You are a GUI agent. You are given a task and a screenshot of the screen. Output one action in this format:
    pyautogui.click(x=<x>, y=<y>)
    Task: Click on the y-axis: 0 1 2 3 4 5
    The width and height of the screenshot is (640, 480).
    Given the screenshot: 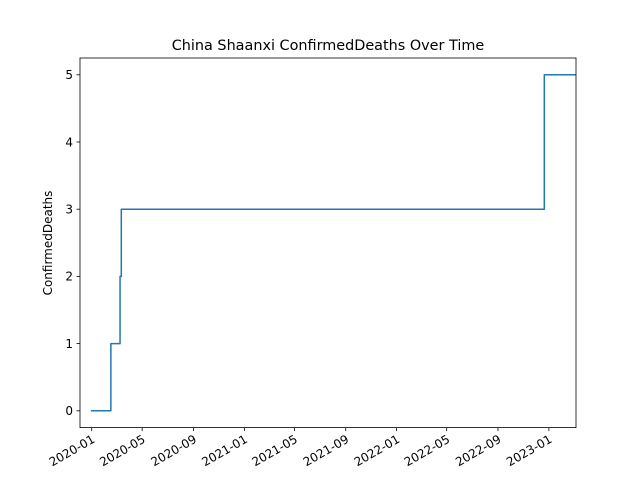 What is the action you would take?
    pyautogui.click(x=72, y=243)
    